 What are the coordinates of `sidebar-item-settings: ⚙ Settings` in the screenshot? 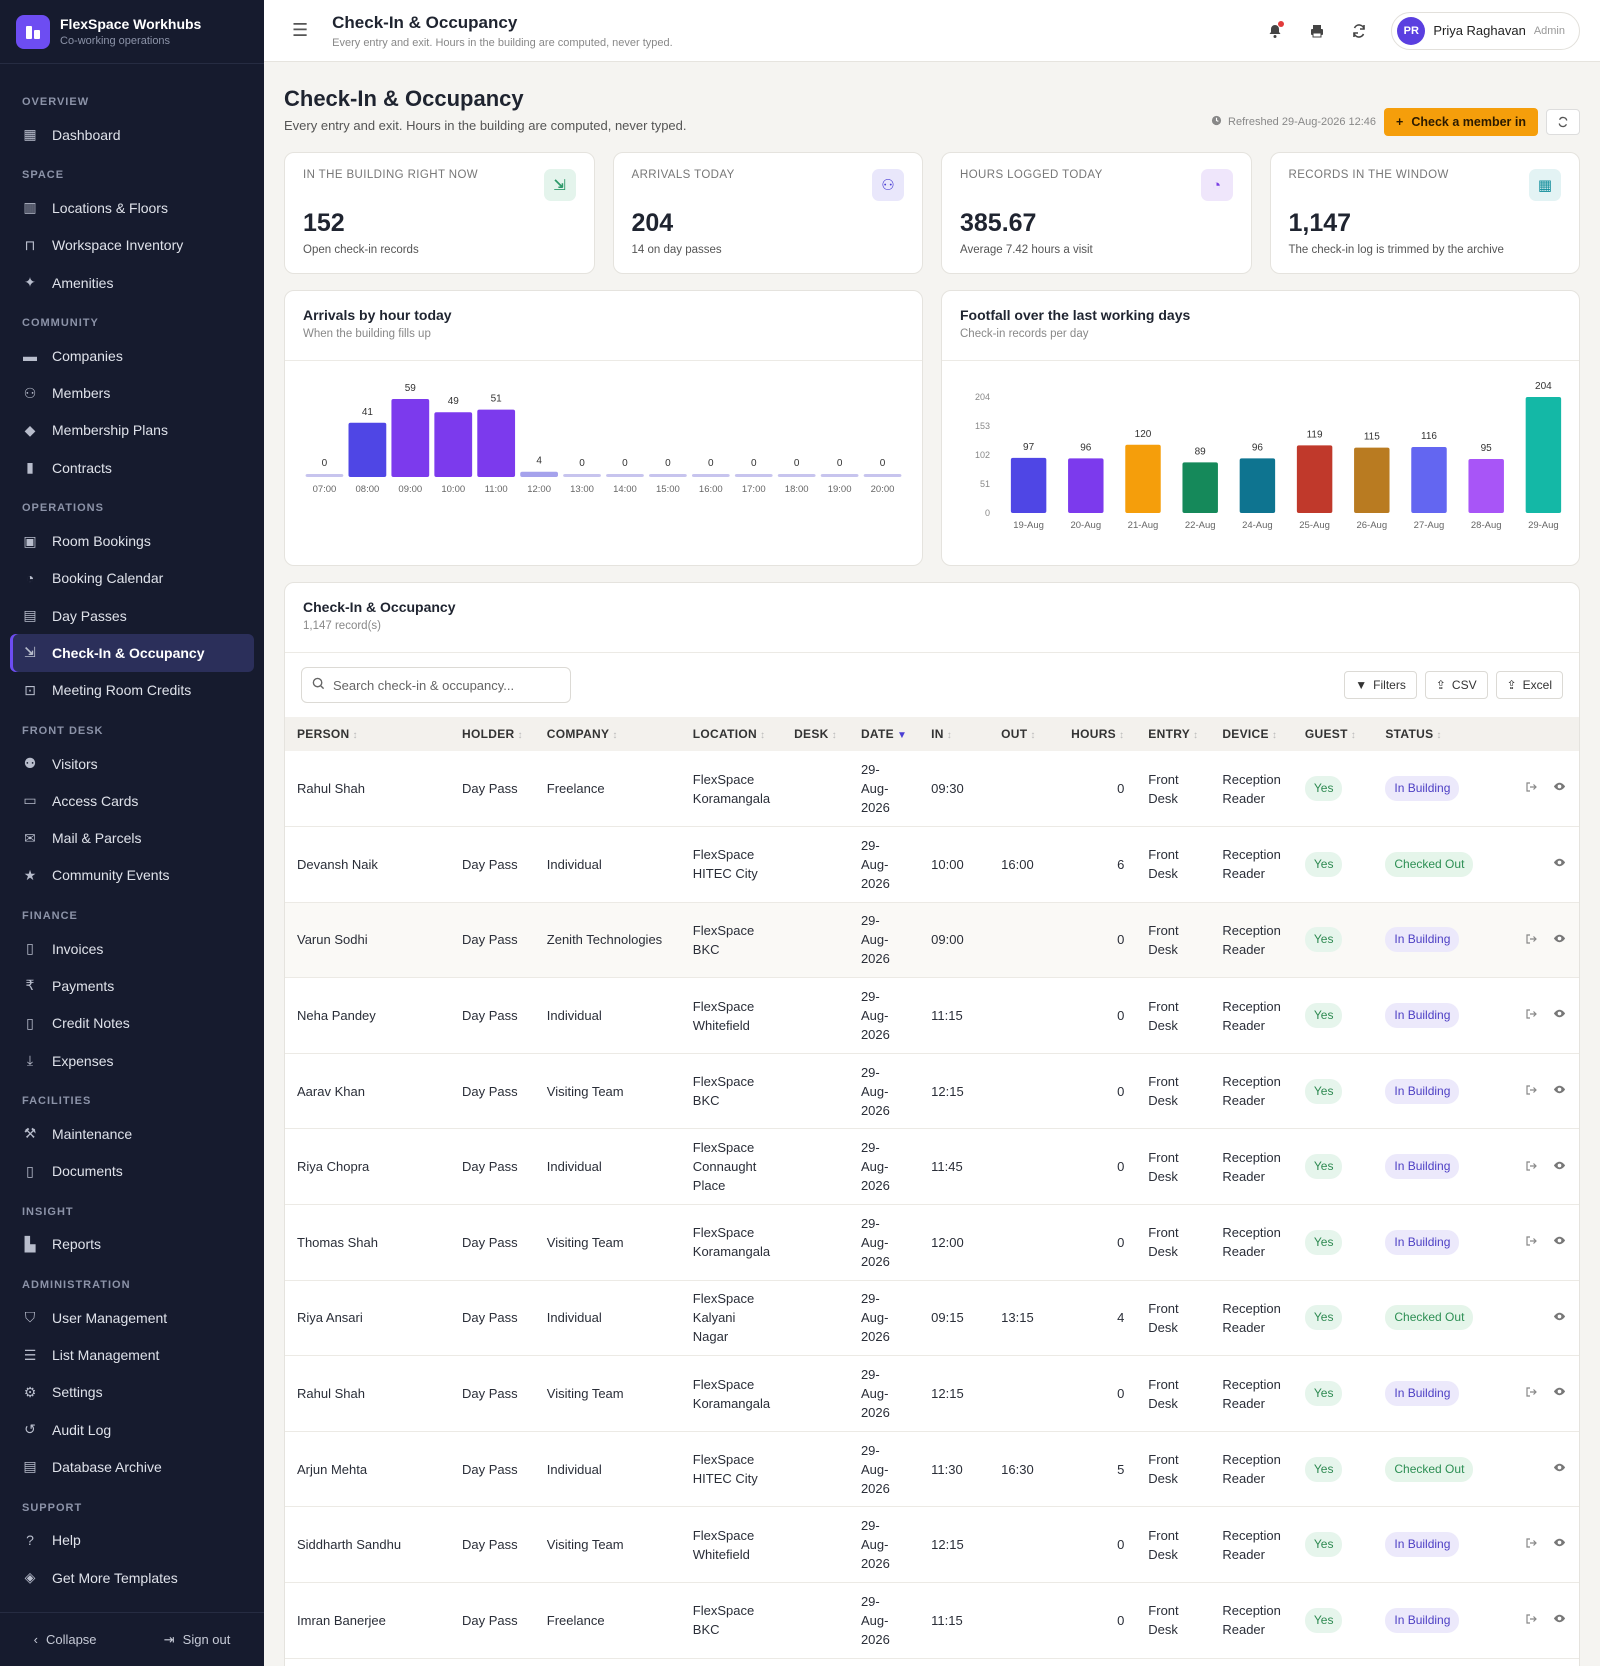 It's located at (132, 1392).